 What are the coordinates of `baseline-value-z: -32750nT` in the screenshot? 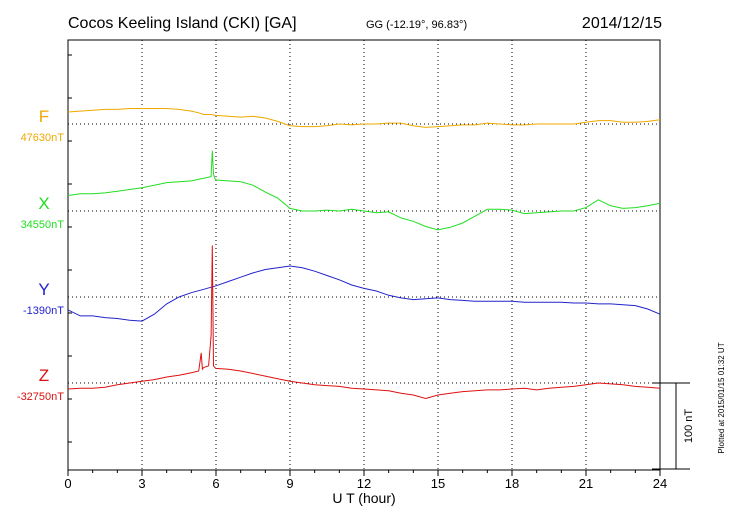 It's located at (40, 397).